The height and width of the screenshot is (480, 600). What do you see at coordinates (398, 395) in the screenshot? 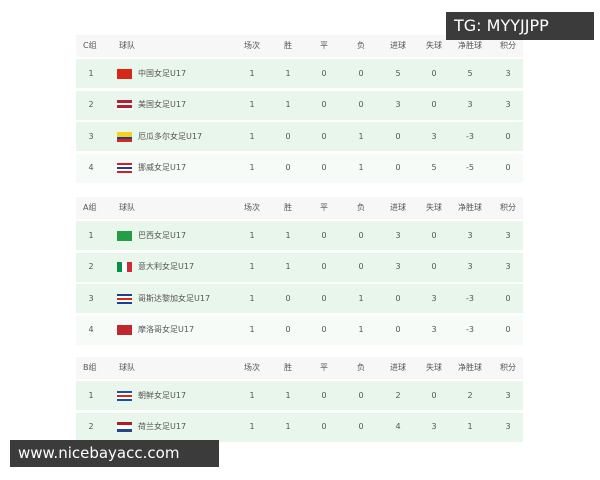
I see `stat: 2` at bounding box center [398, 395].